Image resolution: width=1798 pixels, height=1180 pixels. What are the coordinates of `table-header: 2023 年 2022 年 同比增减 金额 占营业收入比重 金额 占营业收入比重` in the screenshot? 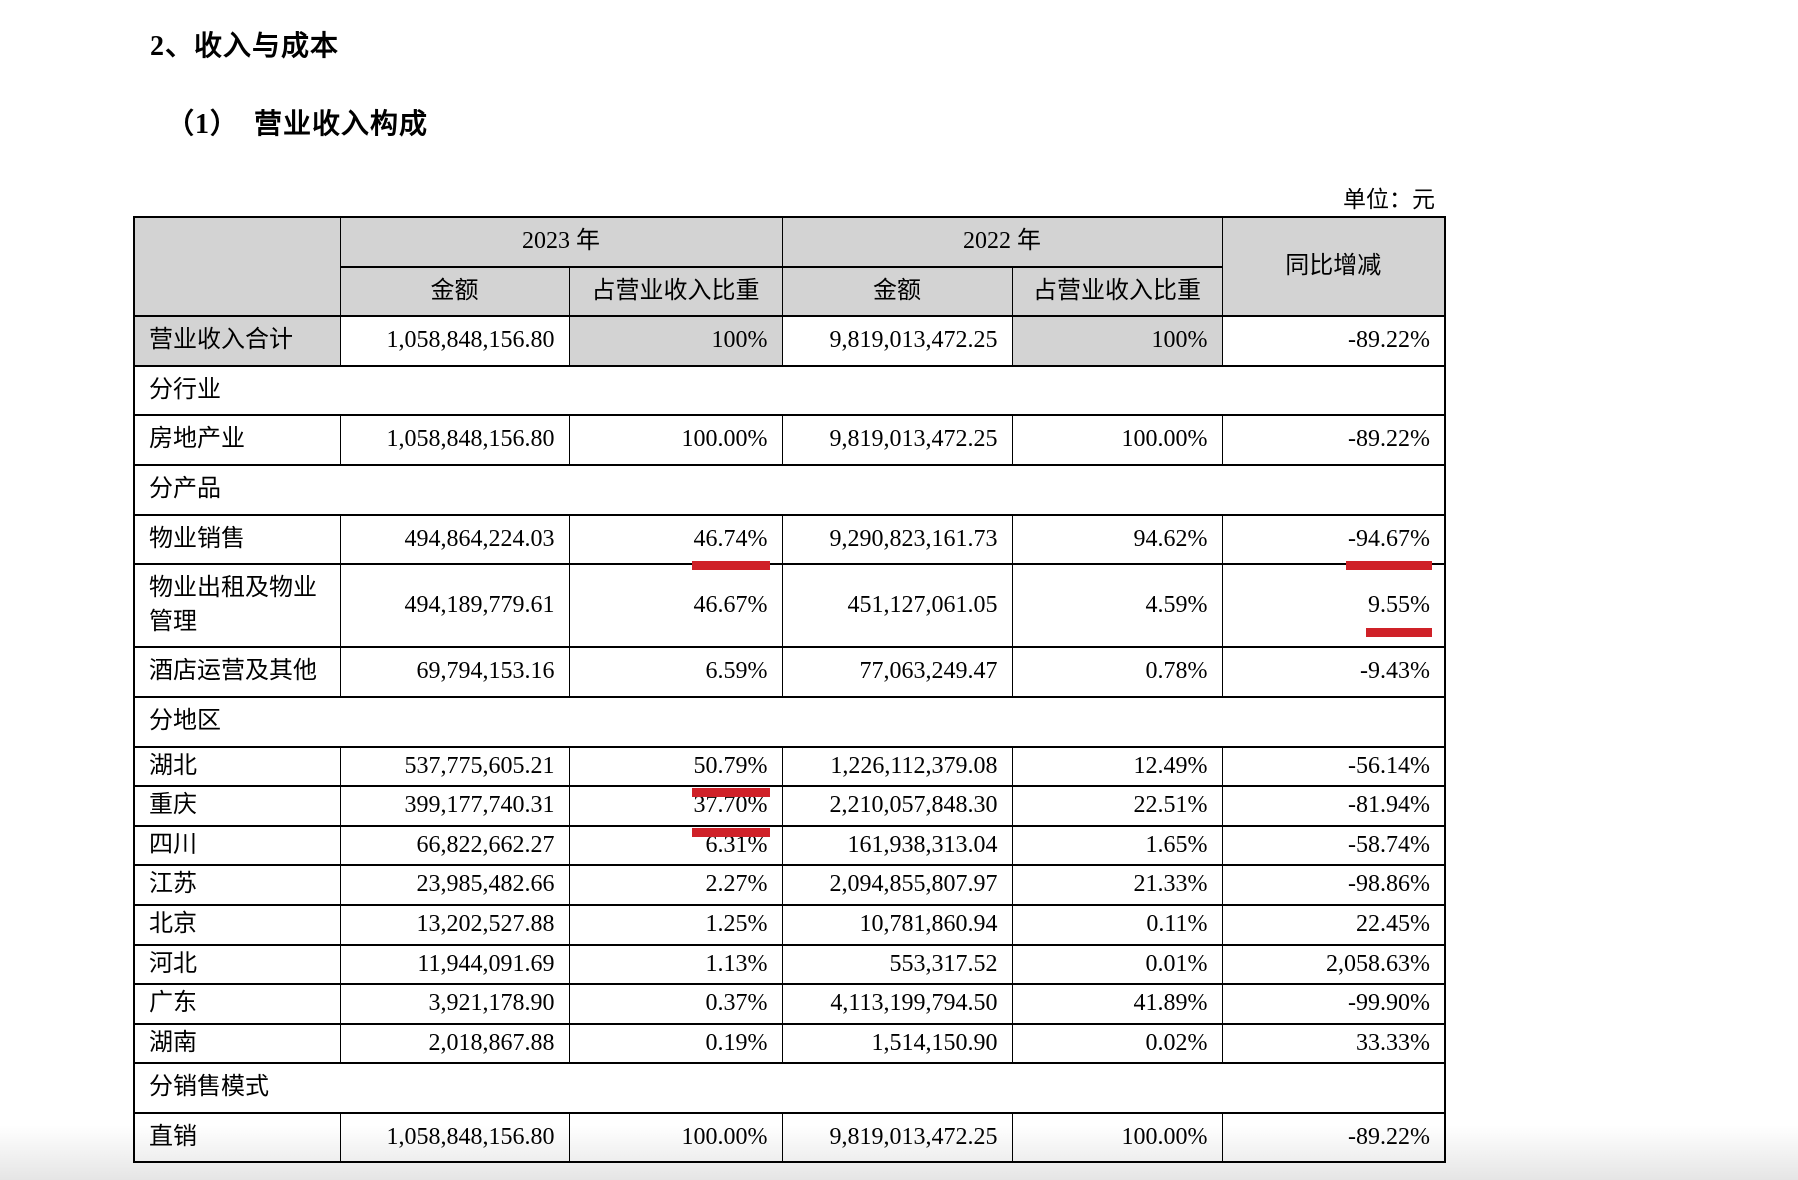 It's located at (789, 266).